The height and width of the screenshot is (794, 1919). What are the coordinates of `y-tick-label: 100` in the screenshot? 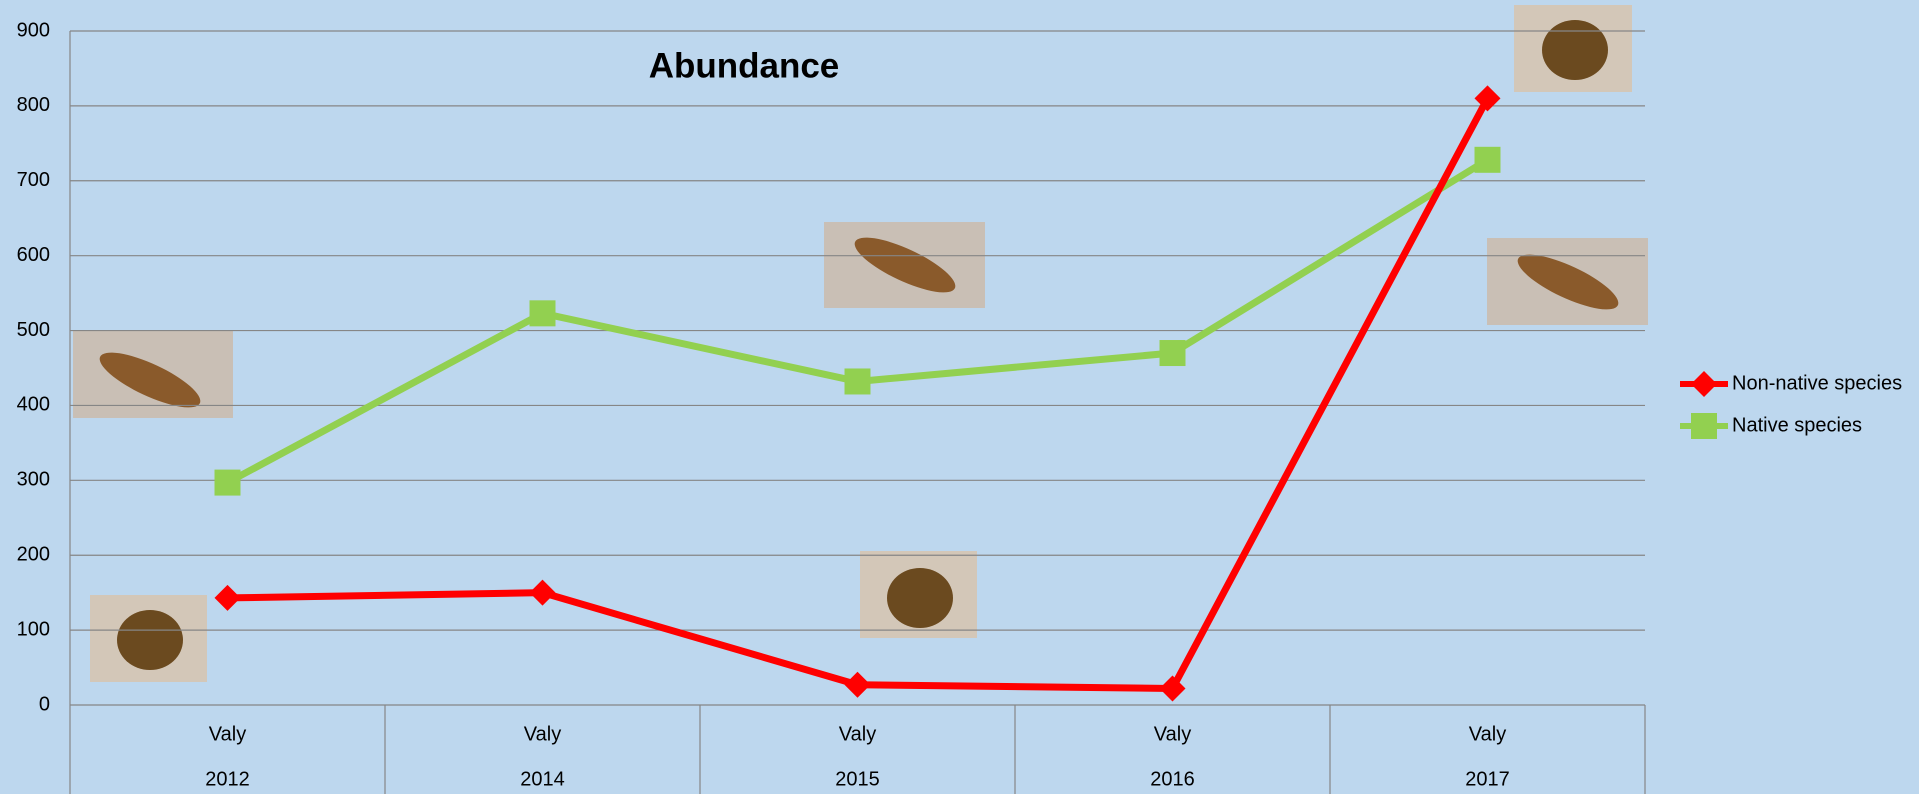 It's located at (33, 629).